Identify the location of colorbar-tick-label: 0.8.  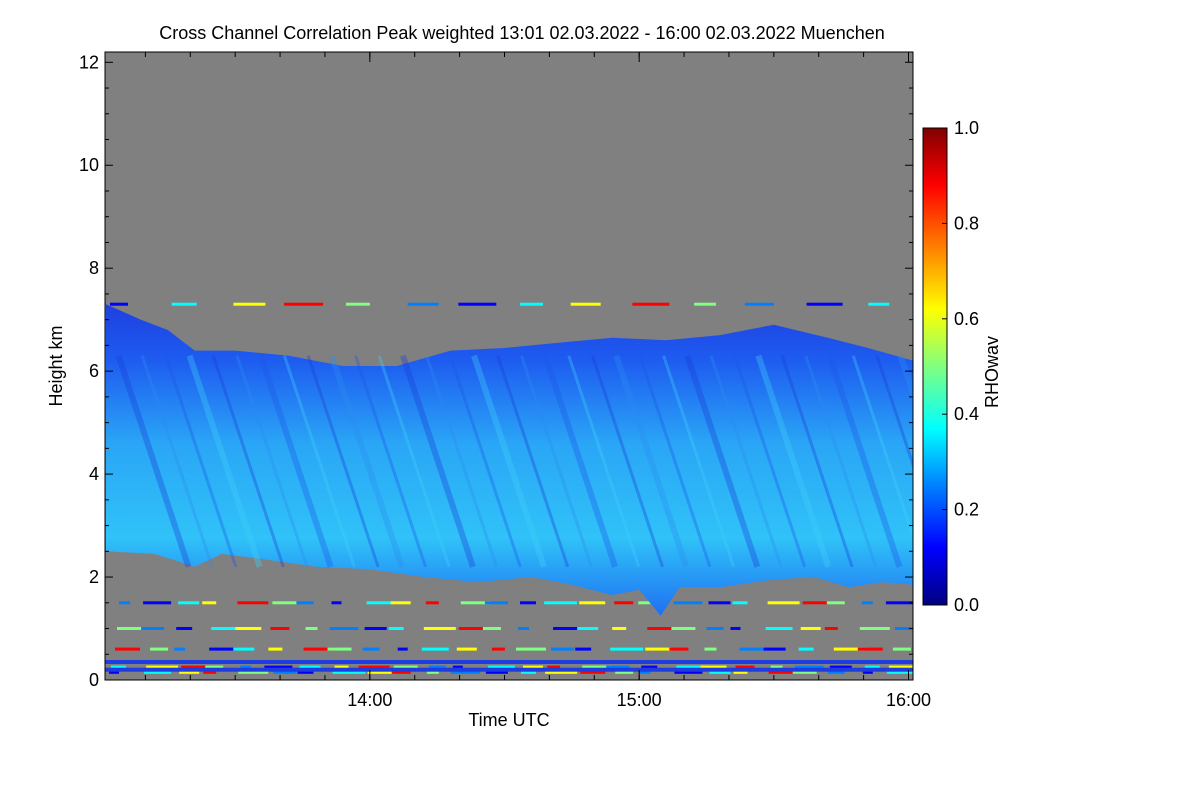
(966, 223).